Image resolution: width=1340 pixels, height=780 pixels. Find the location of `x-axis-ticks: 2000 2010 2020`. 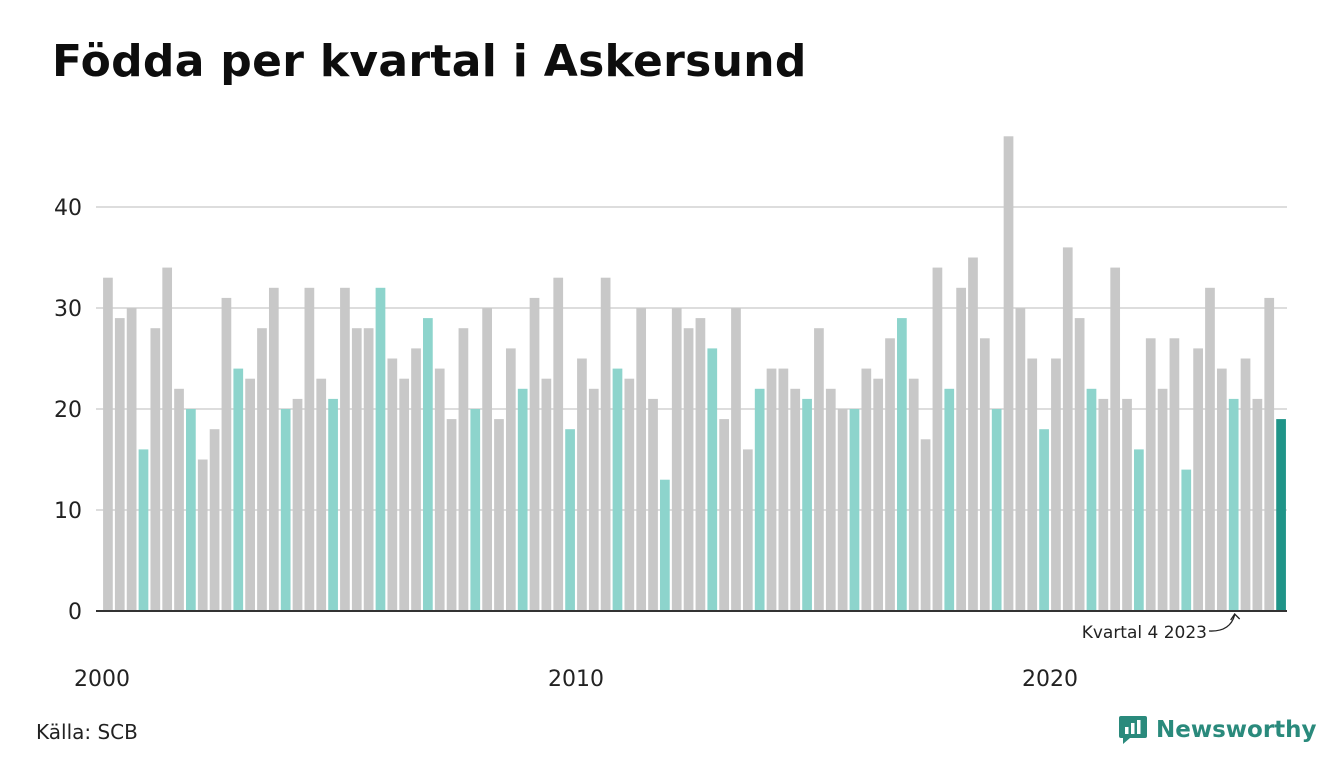

x-axis-ticks: 2000 2010 2020 is located at coordinates (576, 679).